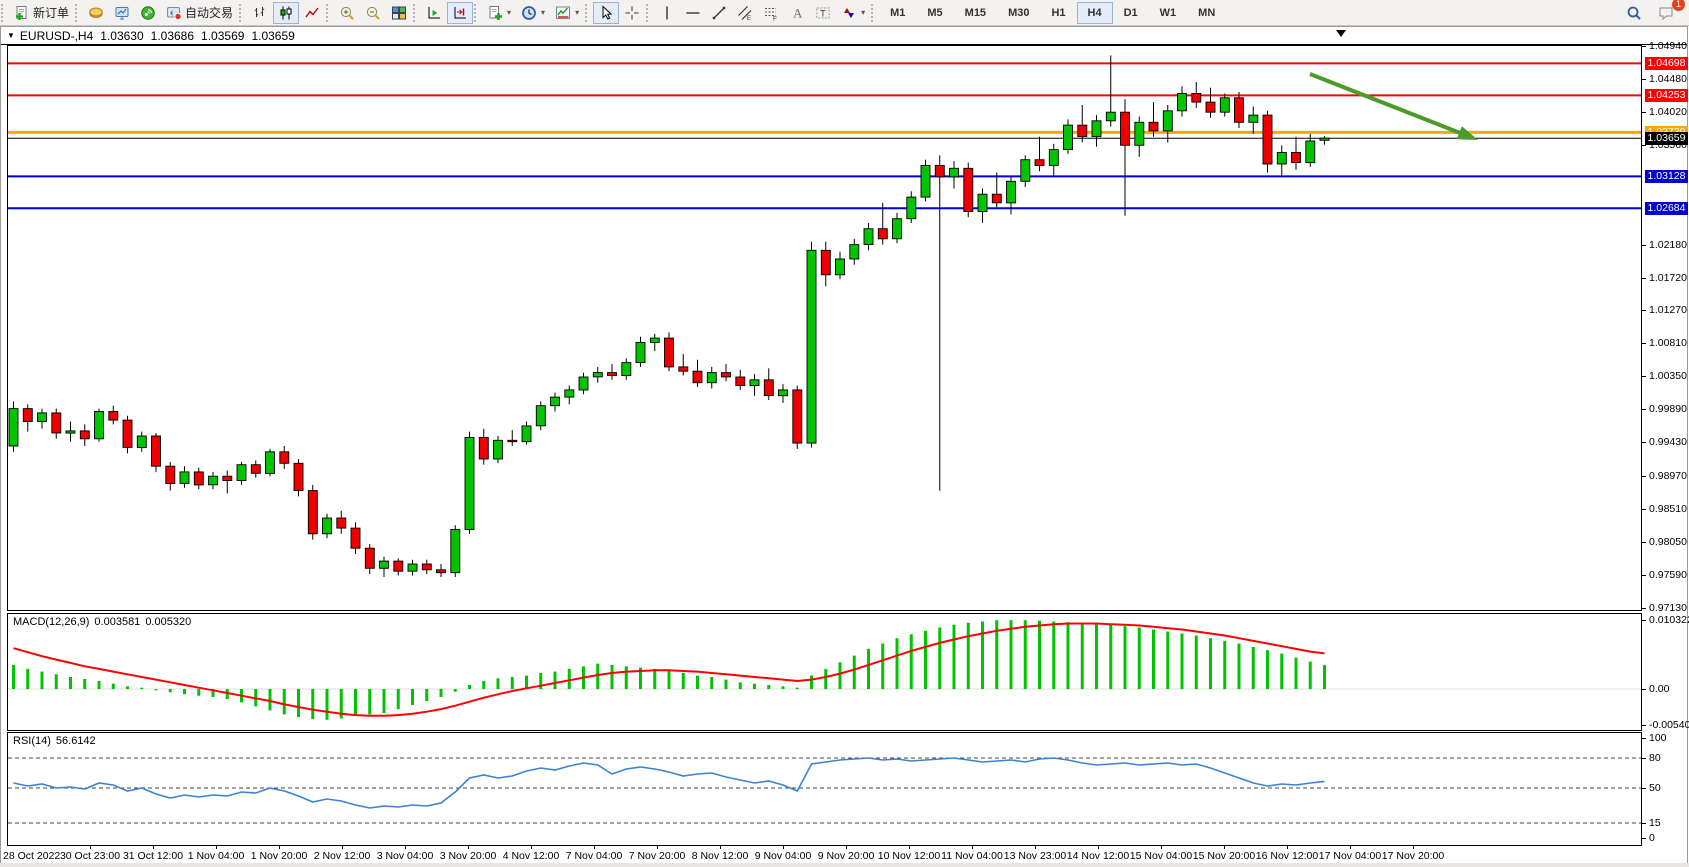 The width and height of the screenshot is (1689, 867). I want to click on autotrading-icon, so click(174, 13).